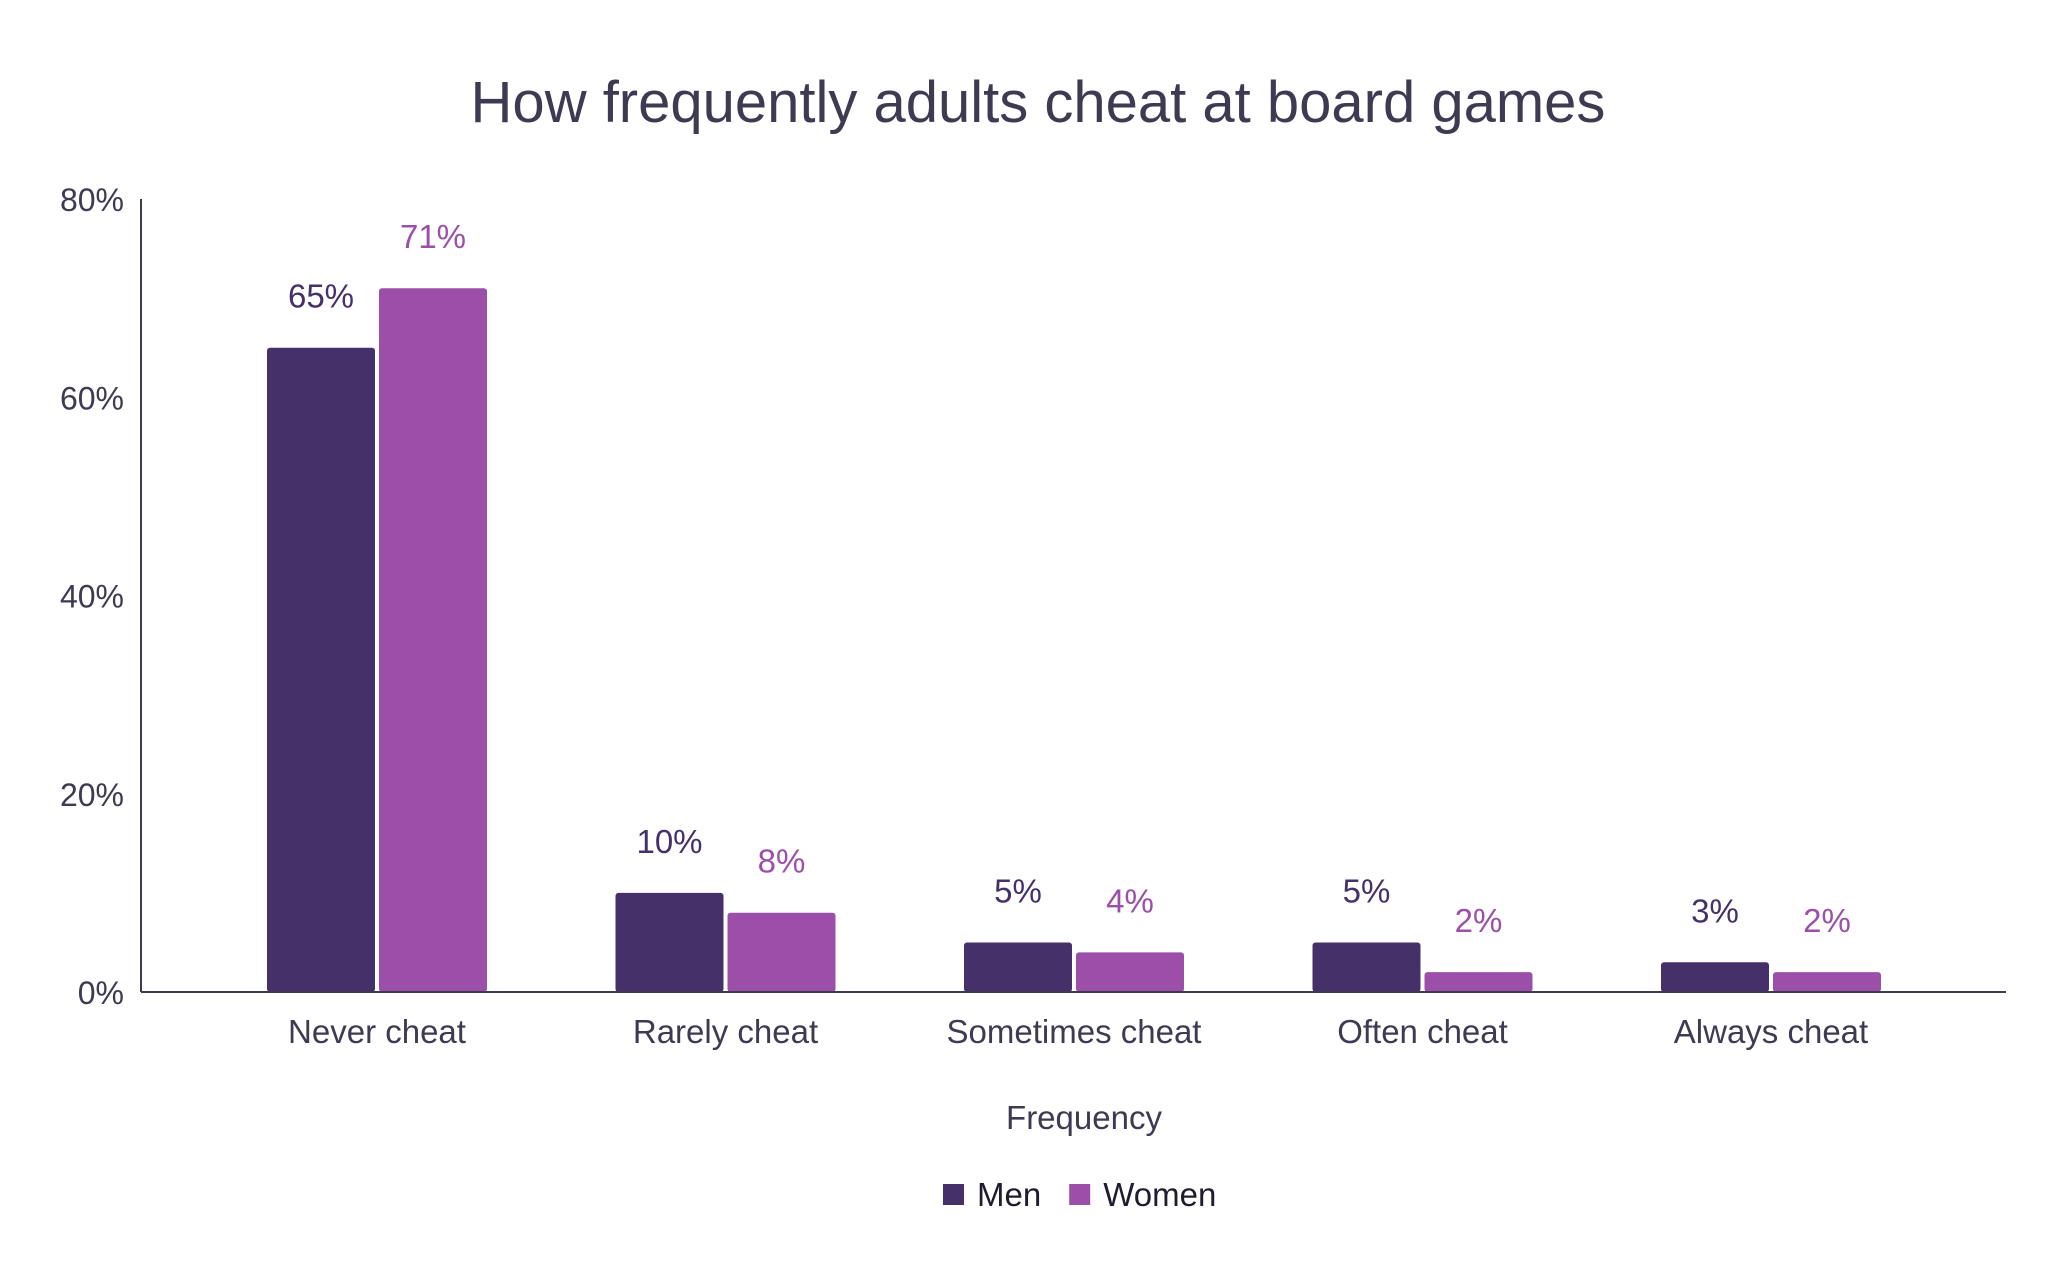 The height and width of the screenshot is (1268, 2048). Describe the element at coordinates (1009, 1194) in the screenshot. I see `legend-label: Men` at that location.